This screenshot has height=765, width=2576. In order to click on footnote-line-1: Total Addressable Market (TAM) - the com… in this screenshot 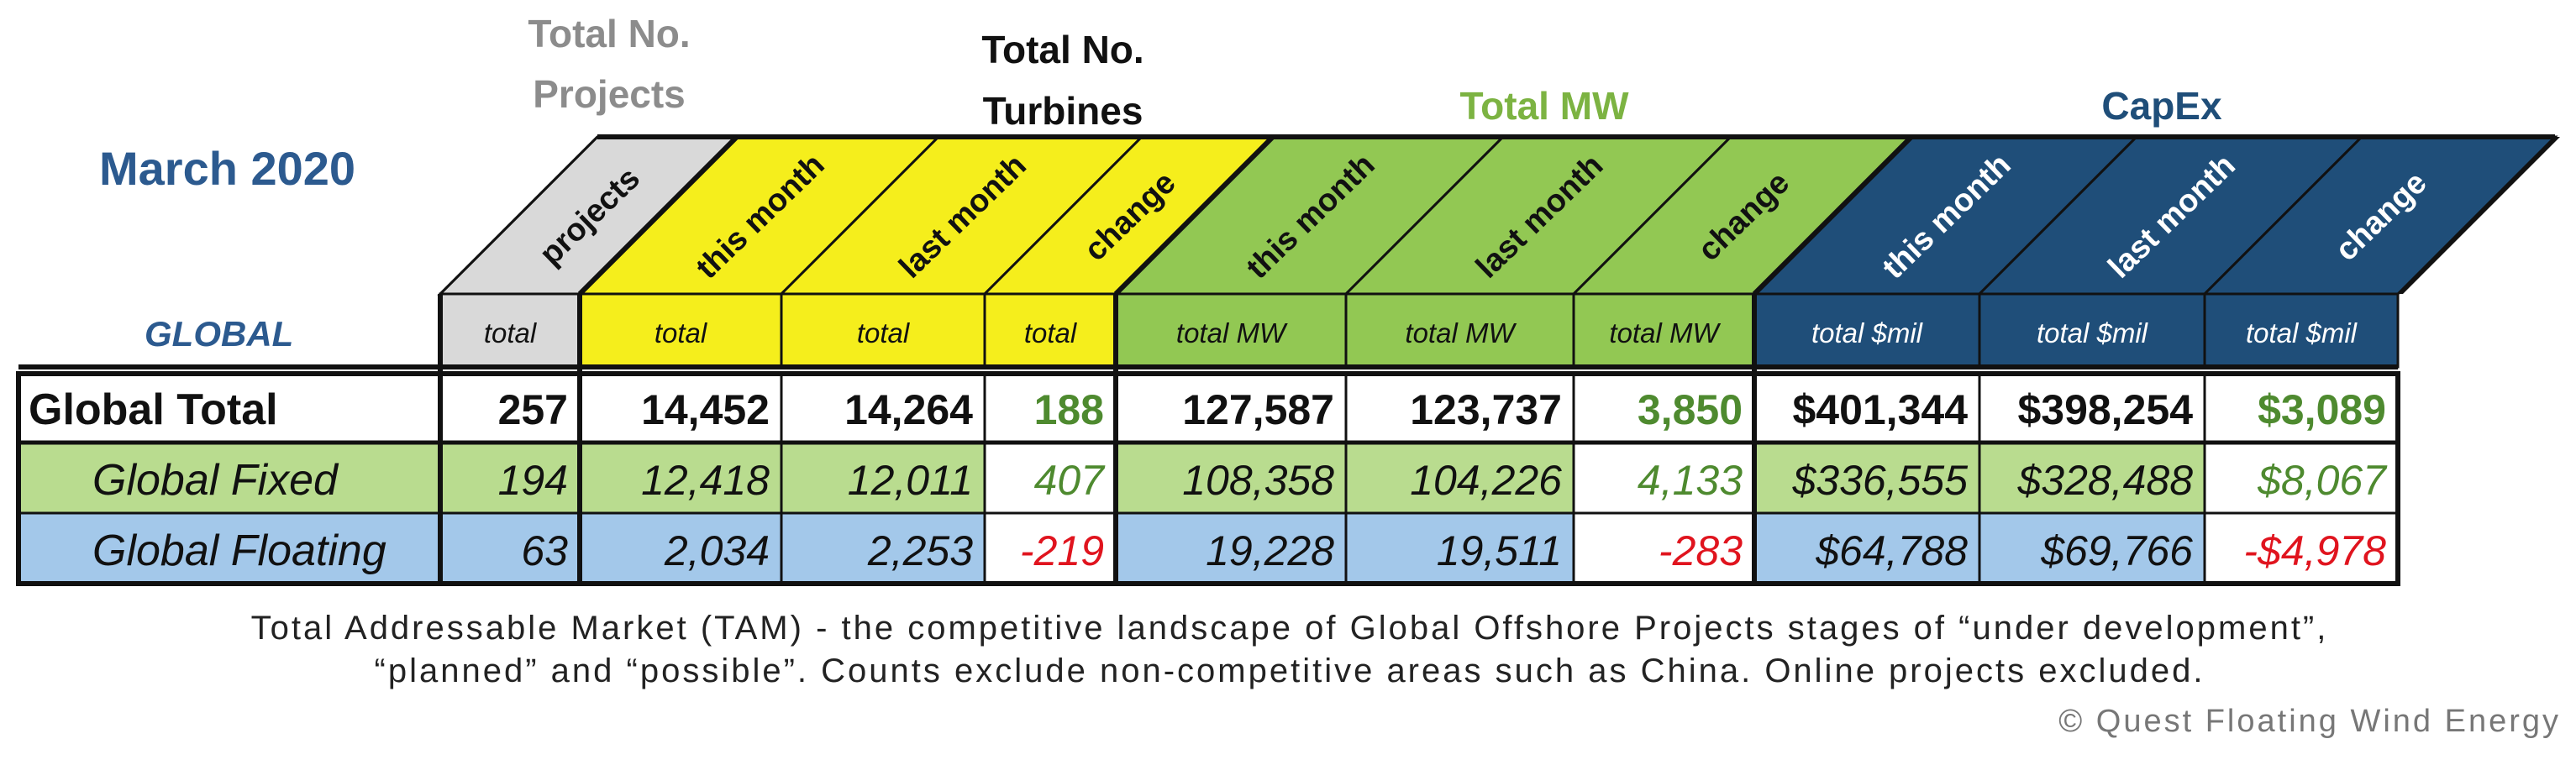, I will do `click(1289, 628)`.